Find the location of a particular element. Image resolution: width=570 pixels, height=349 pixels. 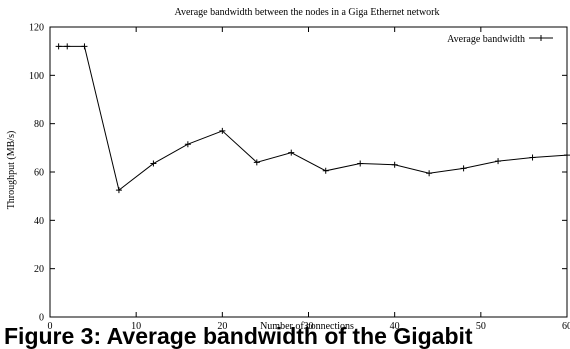

legend-swatch-marker is located at coordinates (541, 38).